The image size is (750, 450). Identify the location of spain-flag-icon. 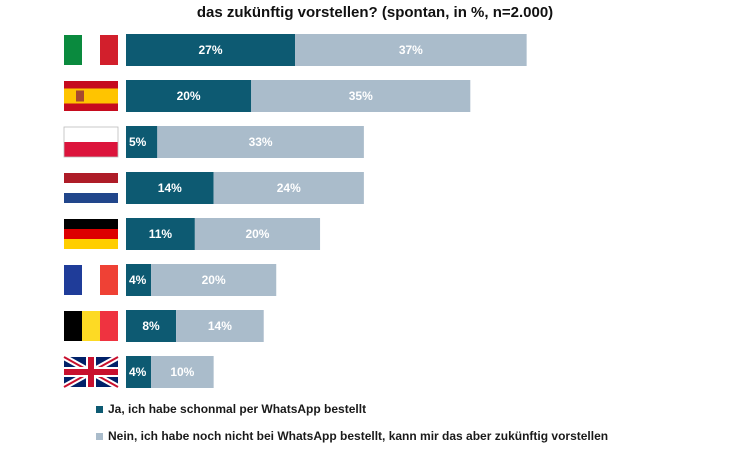
(91, 96).